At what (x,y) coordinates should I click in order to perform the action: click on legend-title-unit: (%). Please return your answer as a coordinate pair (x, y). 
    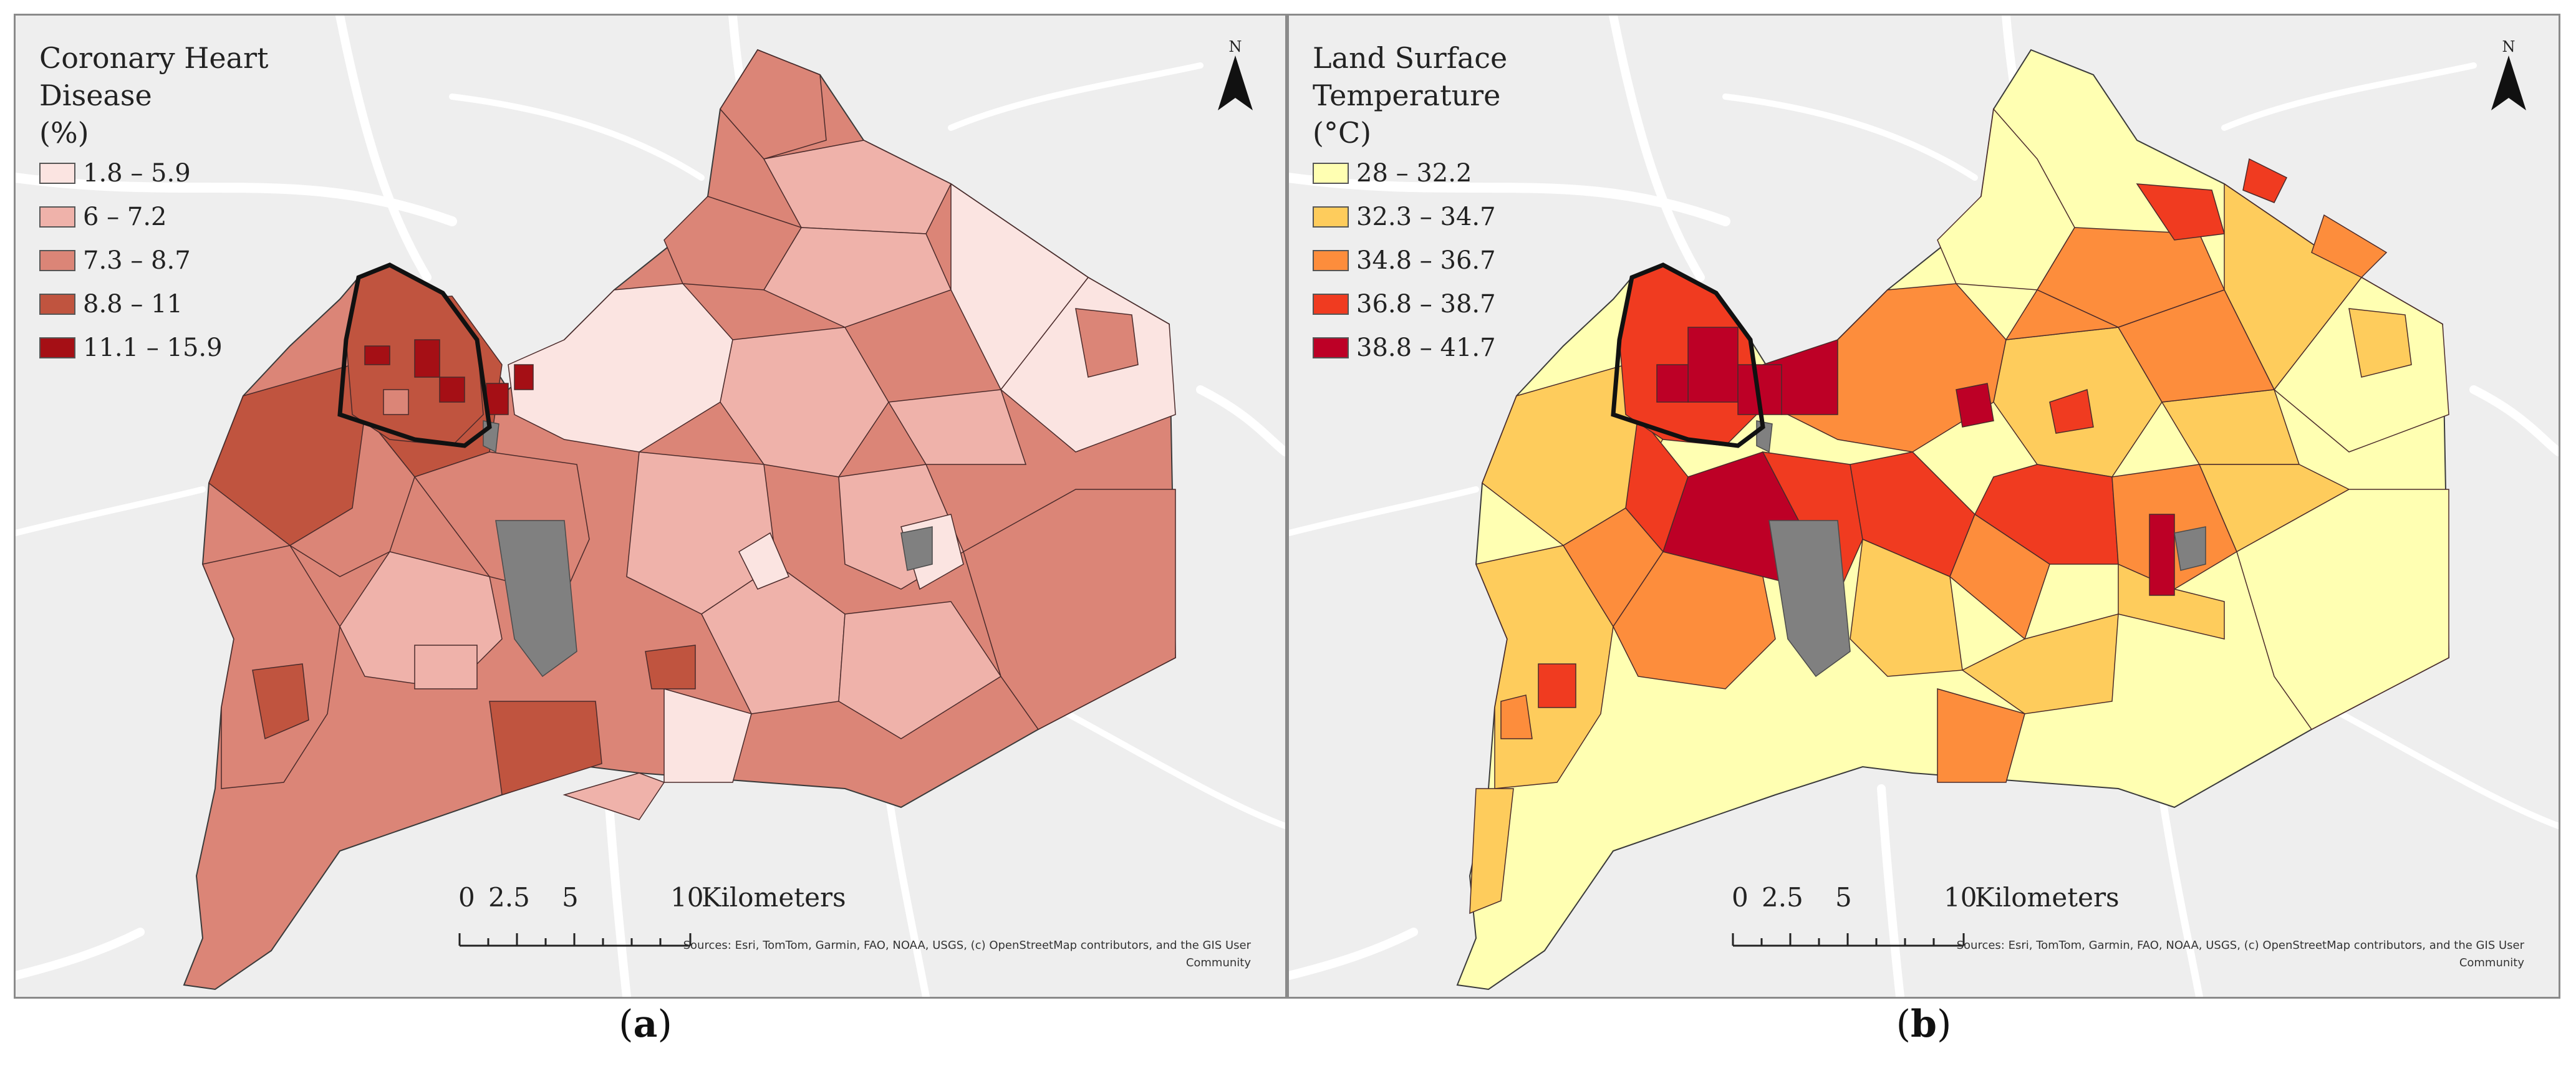
    Looking at the image, I should click on (64, 133).